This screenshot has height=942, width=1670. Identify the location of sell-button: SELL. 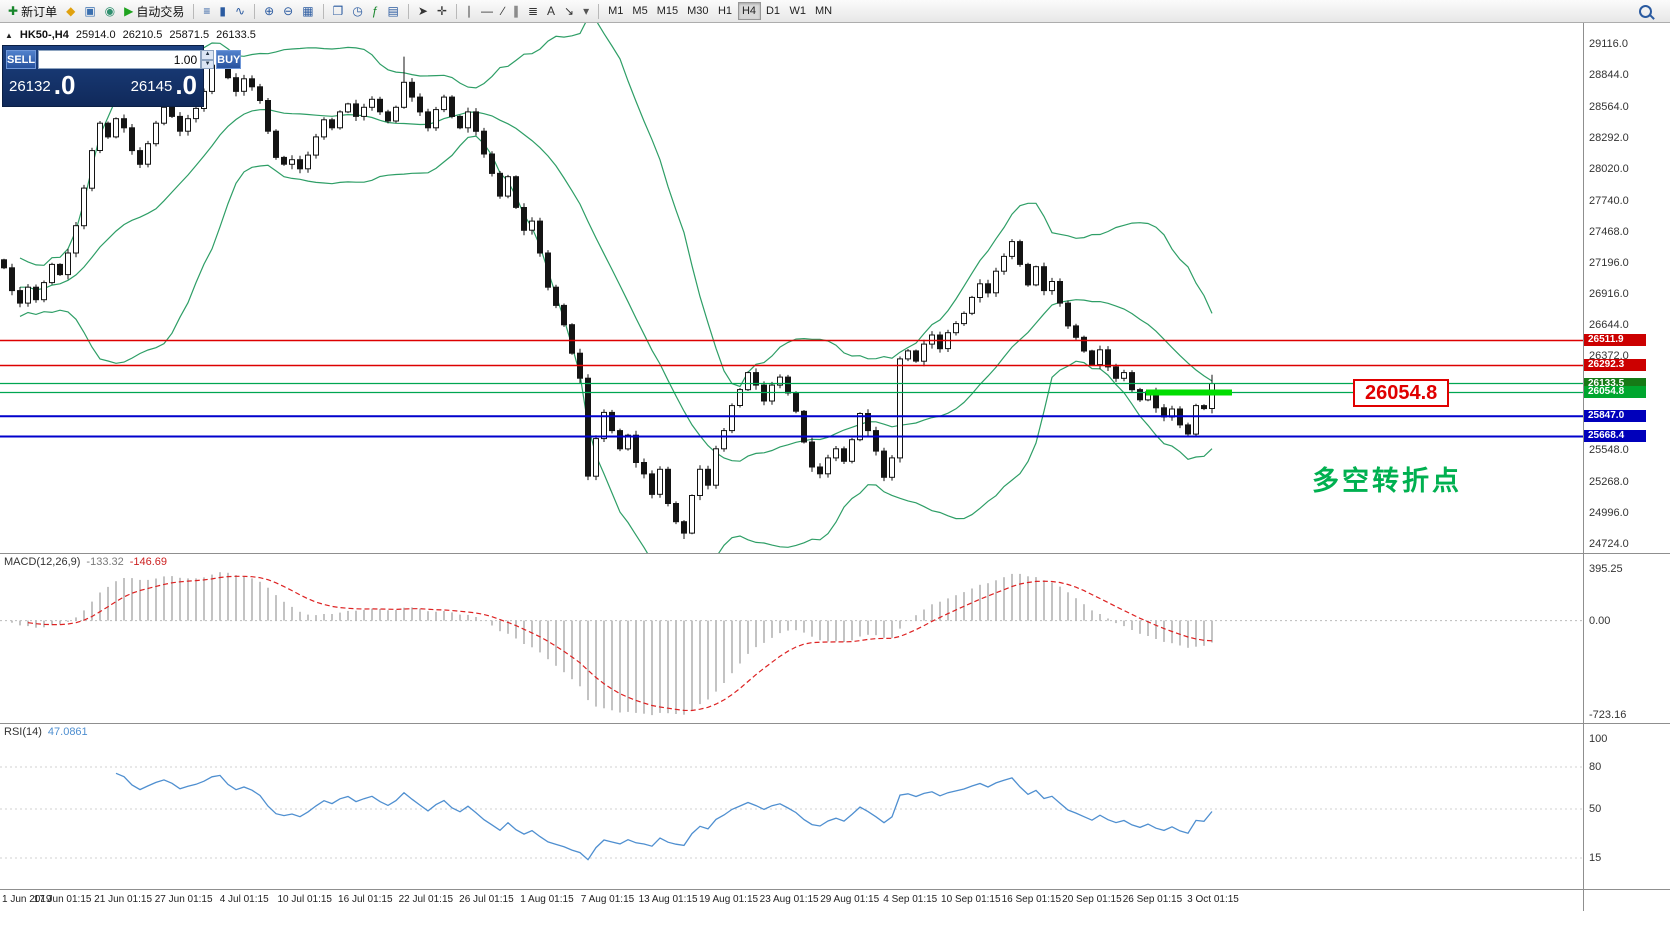
(21, 59).